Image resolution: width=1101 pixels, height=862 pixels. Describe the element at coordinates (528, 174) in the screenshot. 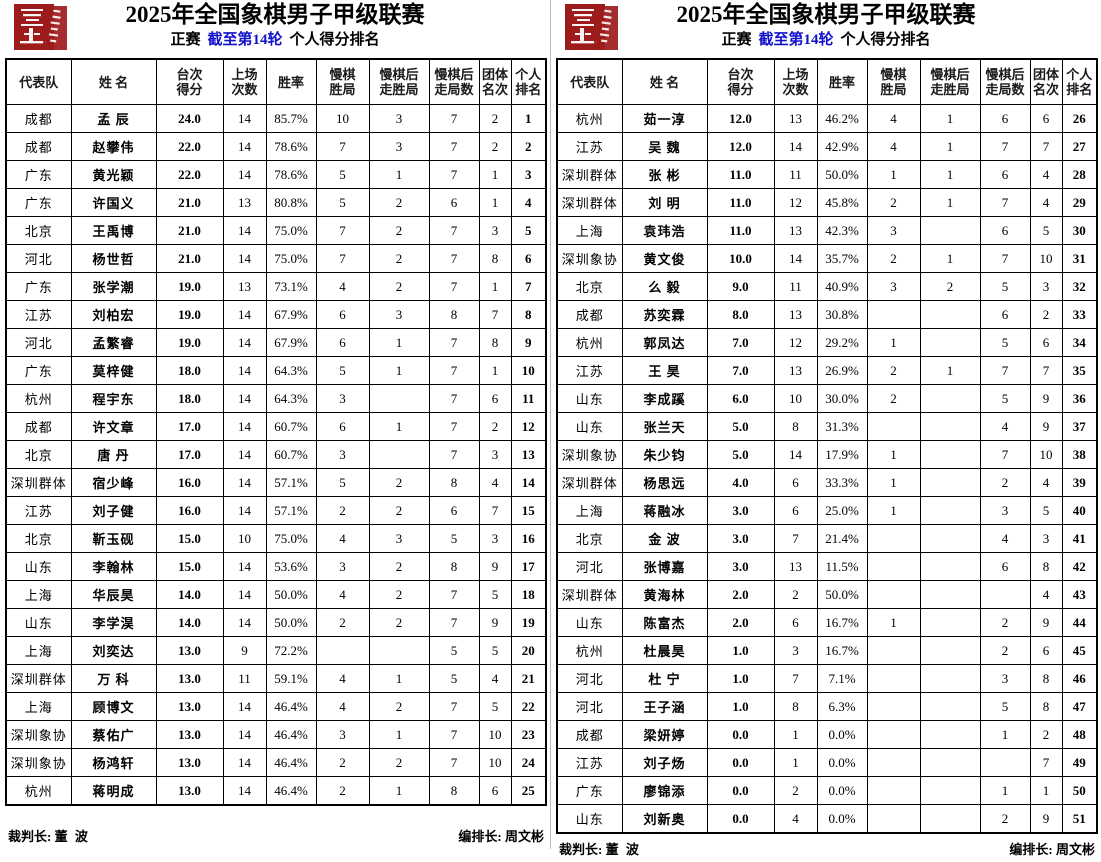

I see `cell-personal-rank: 3` at that location.